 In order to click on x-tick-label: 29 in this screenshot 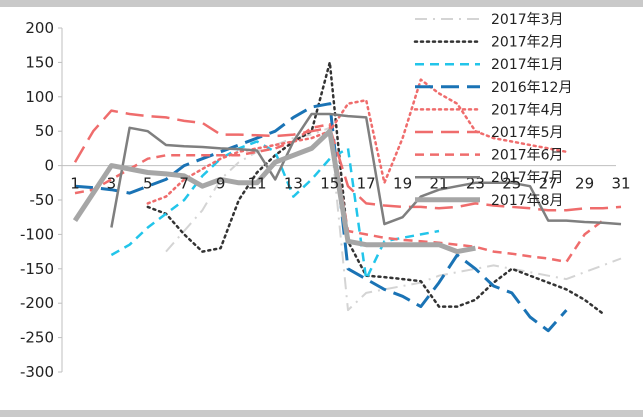, I will do `click(584, 184)`.